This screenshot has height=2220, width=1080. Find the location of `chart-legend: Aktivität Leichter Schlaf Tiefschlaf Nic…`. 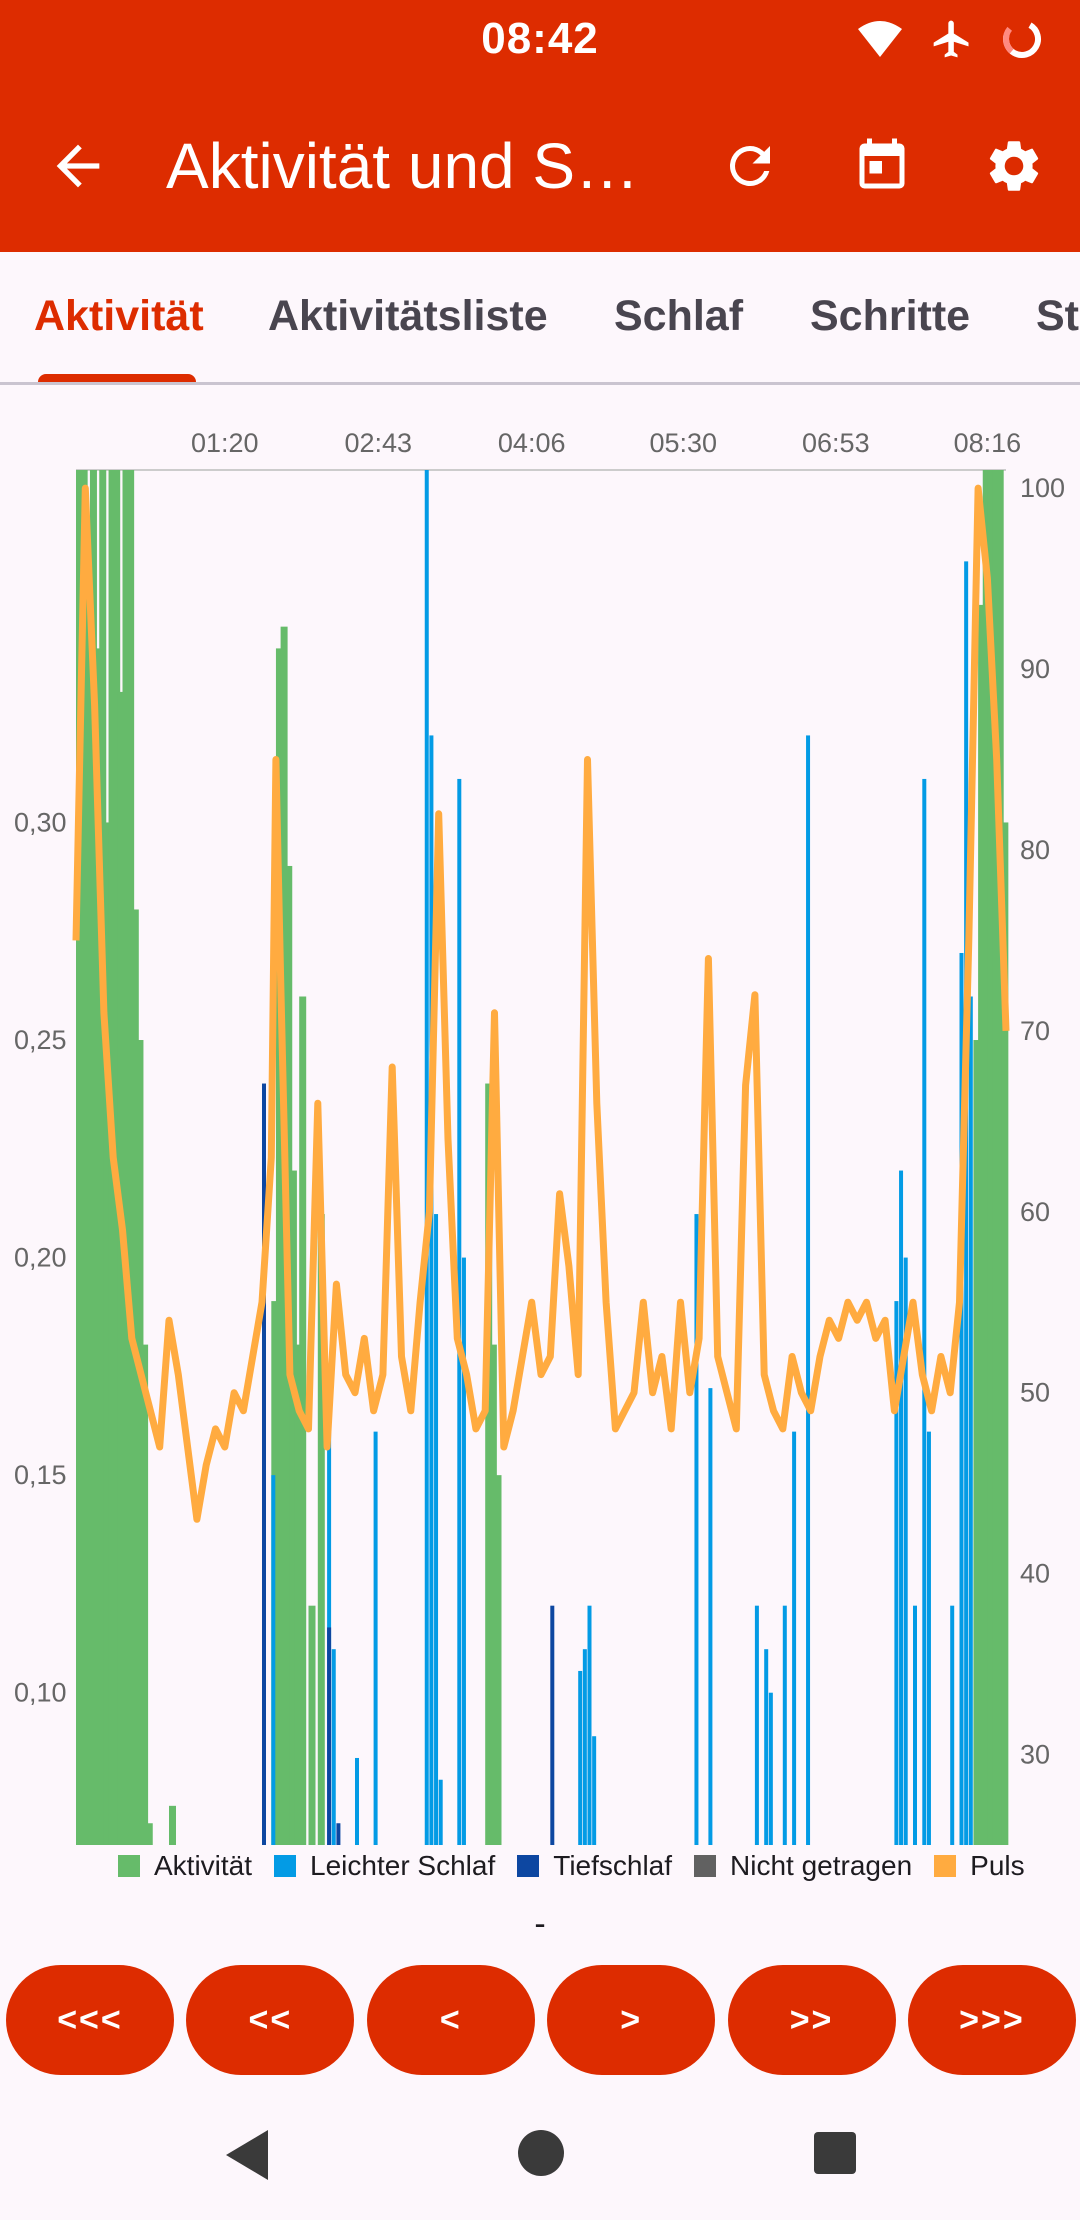

chart-legend: Aktivität Leichter Schlaf Tiefschlaf Nic… is located at coordinates (582, 1866).